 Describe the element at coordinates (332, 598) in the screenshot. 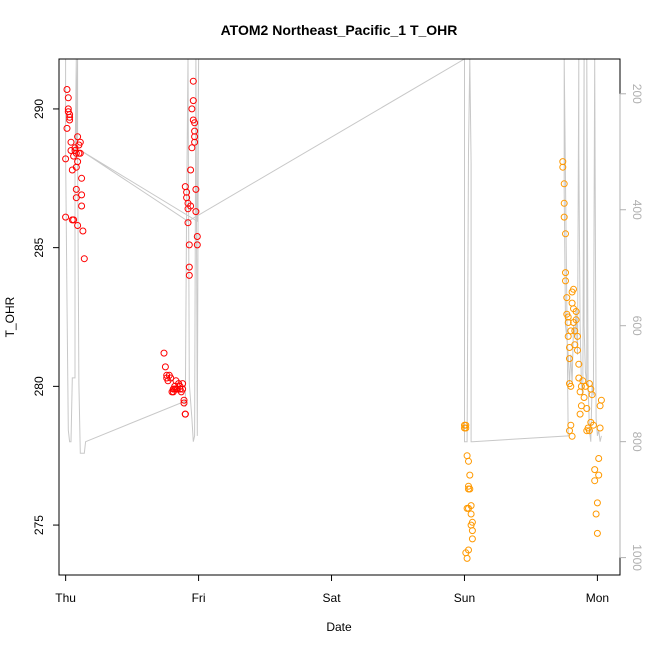

I see `x-tick-label: Sat` at that location.